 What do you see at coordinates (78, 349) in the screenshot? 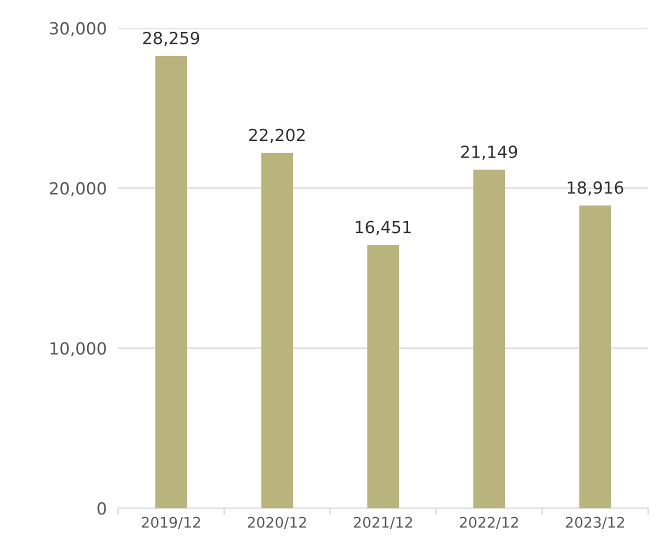
I see `y-tick-label: 10,000` at bounding box center [78, 349].